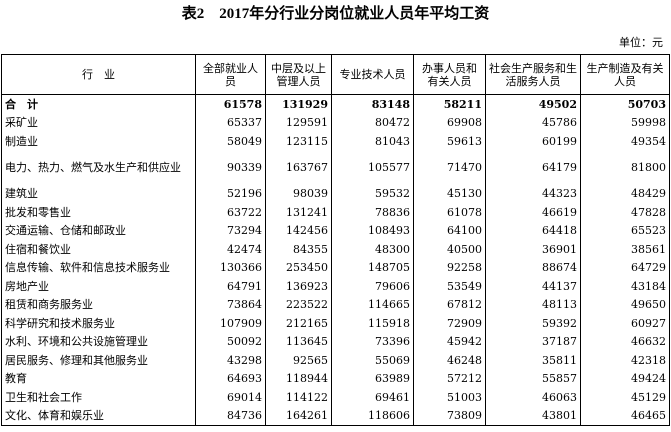 The image size is (671, 432). What do you see at coordinates (98, 230) in the screenshot?
I see `industry-name: 交通运输、仓储和邮政业` at bounding box center [98, 230].